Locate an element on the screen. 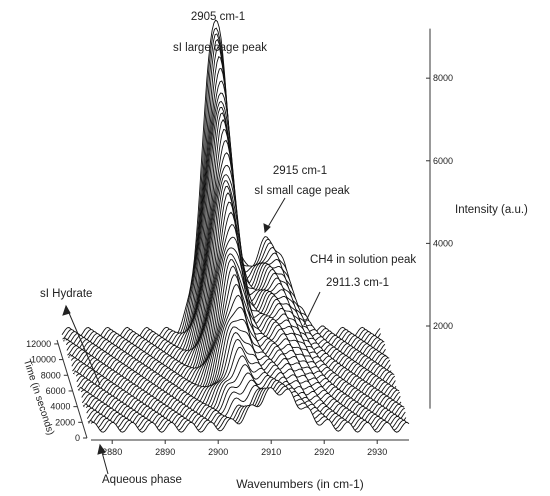  z-tick-label-8000: 8000 is located at coordinates (443, 78).